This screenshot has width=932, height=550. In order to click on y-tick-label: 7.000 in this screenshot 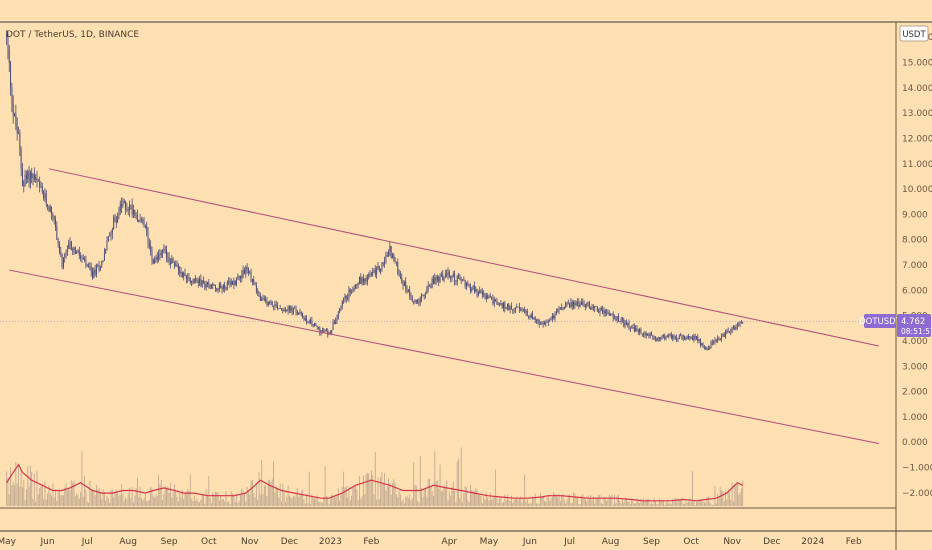, I will do `click(915, 266)`.